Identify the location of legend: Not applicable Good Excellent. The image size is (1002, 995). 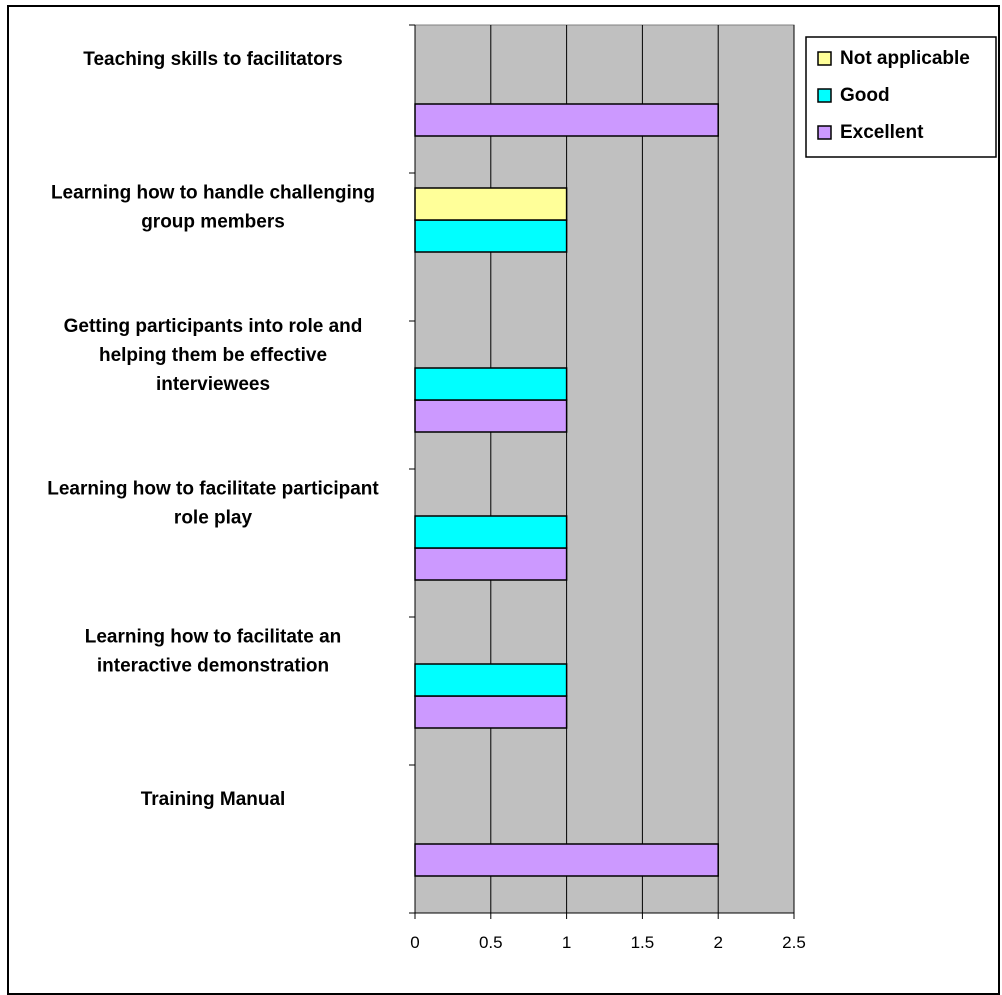
(901, 97).